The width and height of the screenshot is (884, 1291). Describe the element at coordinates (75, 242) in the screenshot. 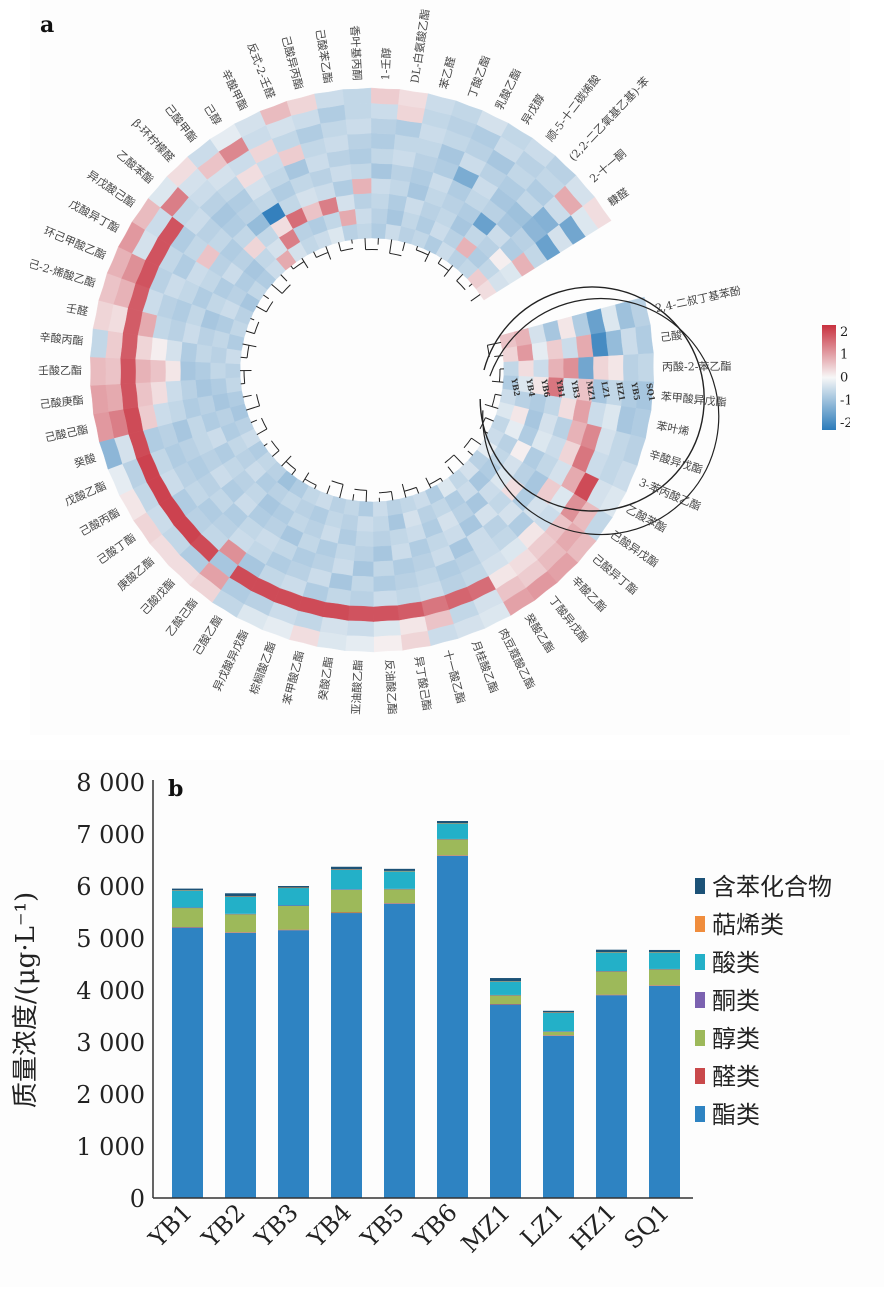

I see `heatmap-row-label: 环己甲酸乙酯` at that location.